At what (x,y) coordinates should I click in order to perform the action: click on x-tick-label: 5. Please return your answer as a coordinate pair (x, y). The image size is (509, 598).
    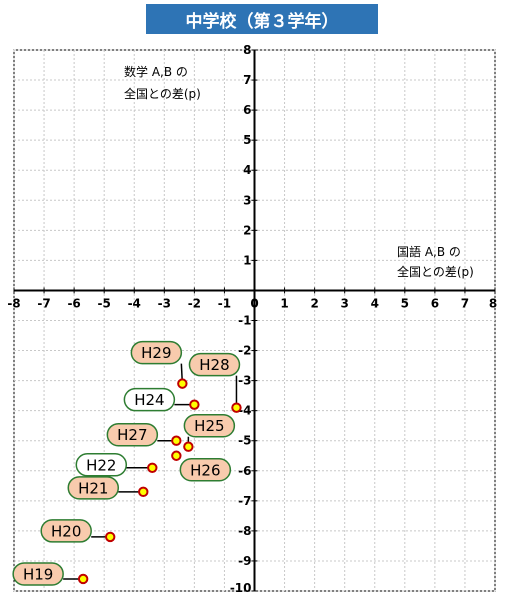
    Looking at the image, I should click on (405, 303).